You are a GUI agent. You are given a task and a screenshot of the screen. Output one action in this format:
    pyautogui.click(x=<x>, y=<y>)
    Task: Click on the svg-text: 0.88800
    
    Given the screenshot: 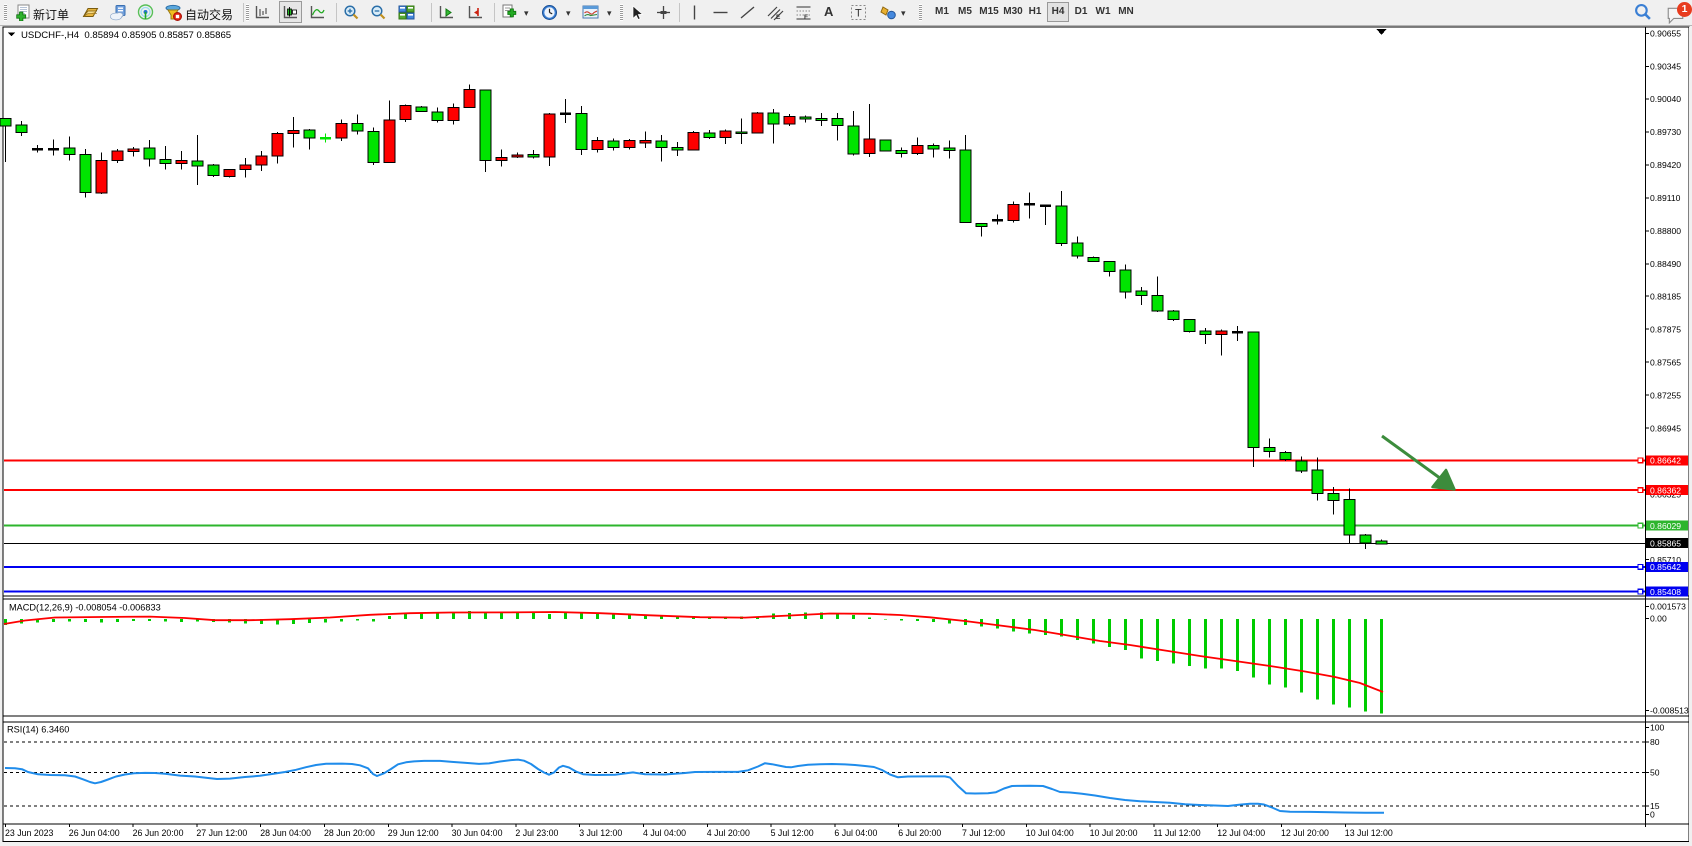 What is the action you would take?
    pyautogui.click(x=1665, y=231)
    